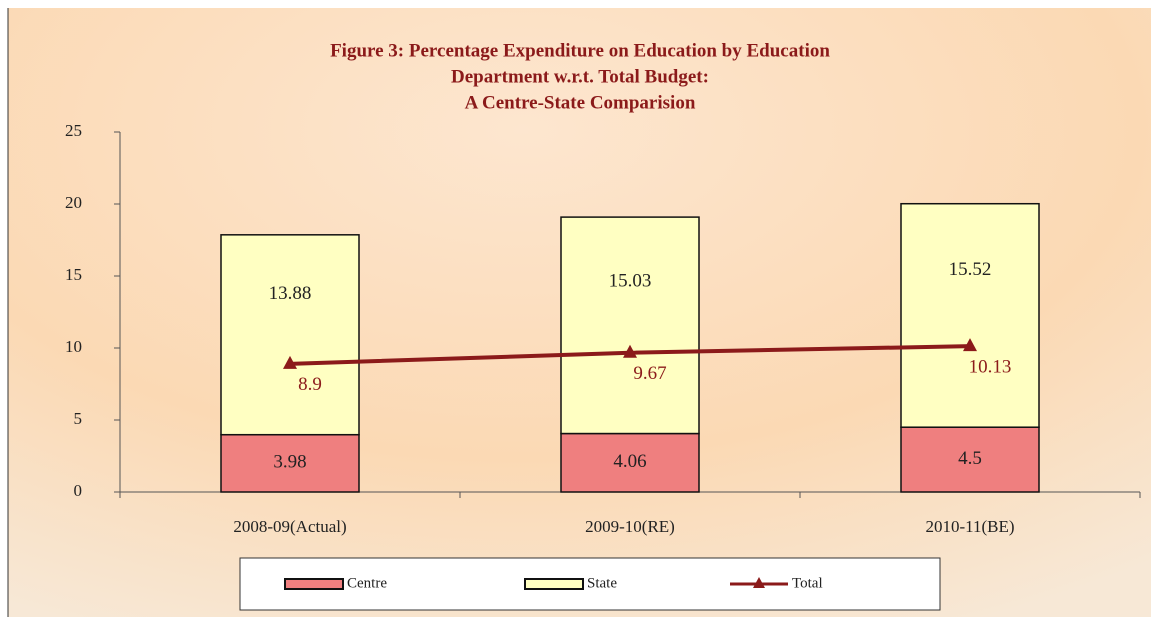 The height and width of the screenshot is (617, 1151). Describe the element at coordinates (367, 583) in the screenshot. I see `legend-label: Centre` at that location.